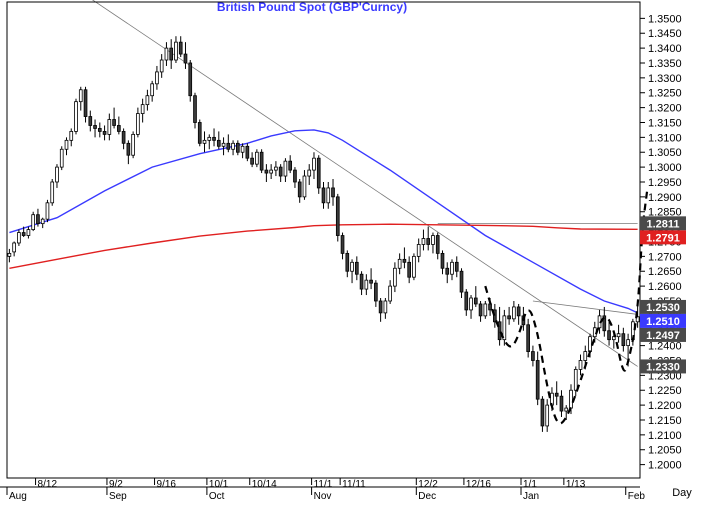 This screenshot has height=508, width=704. I want to click on y-tick-label: 1.3300, so click(665, 79).